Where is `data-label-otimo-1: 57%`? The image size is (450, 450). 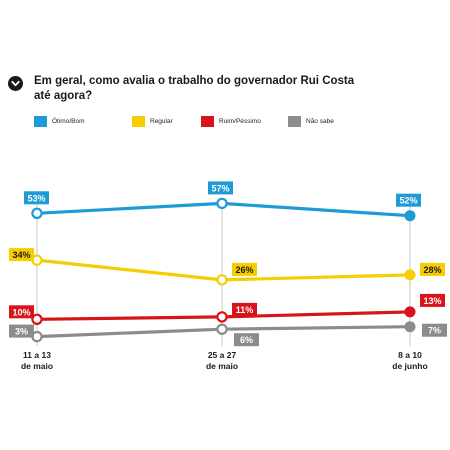 data-label-otimo-1: 57% is located at coordinates (220, 188).